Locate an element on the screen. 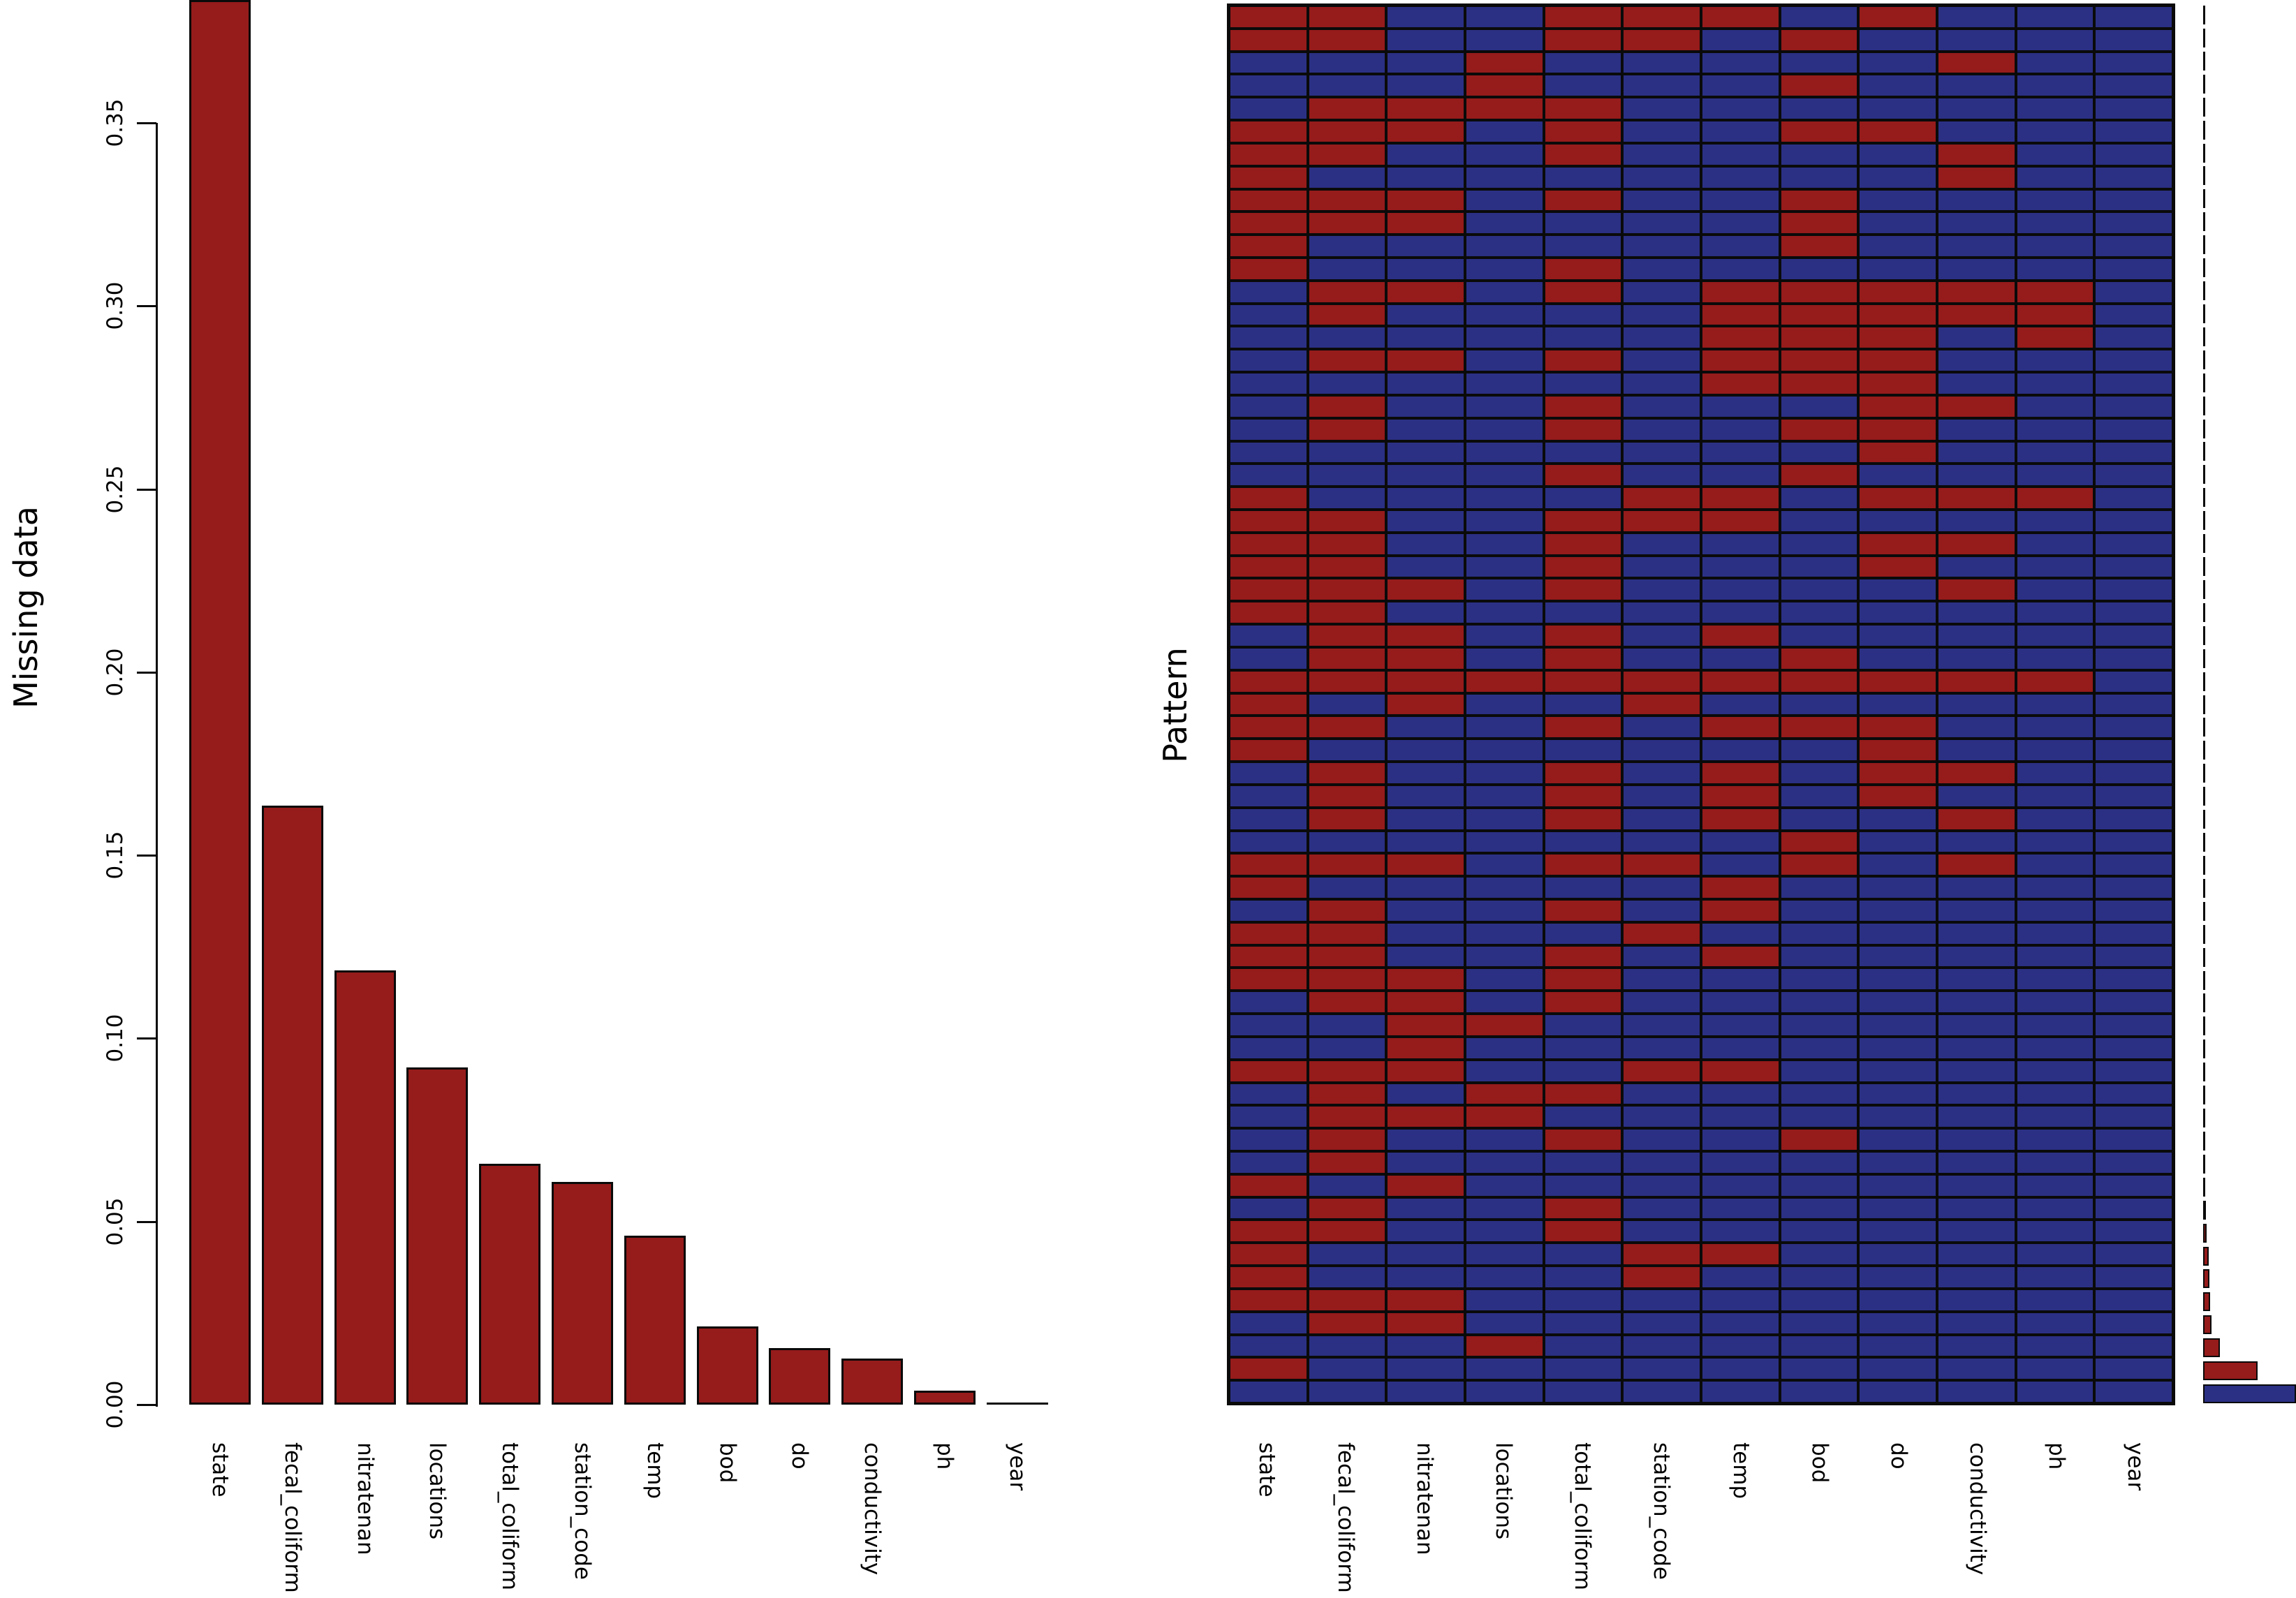 Image resolution: width=2296 pixels, height=1598 pixels. bar-state is located at coordinates (220, 702).